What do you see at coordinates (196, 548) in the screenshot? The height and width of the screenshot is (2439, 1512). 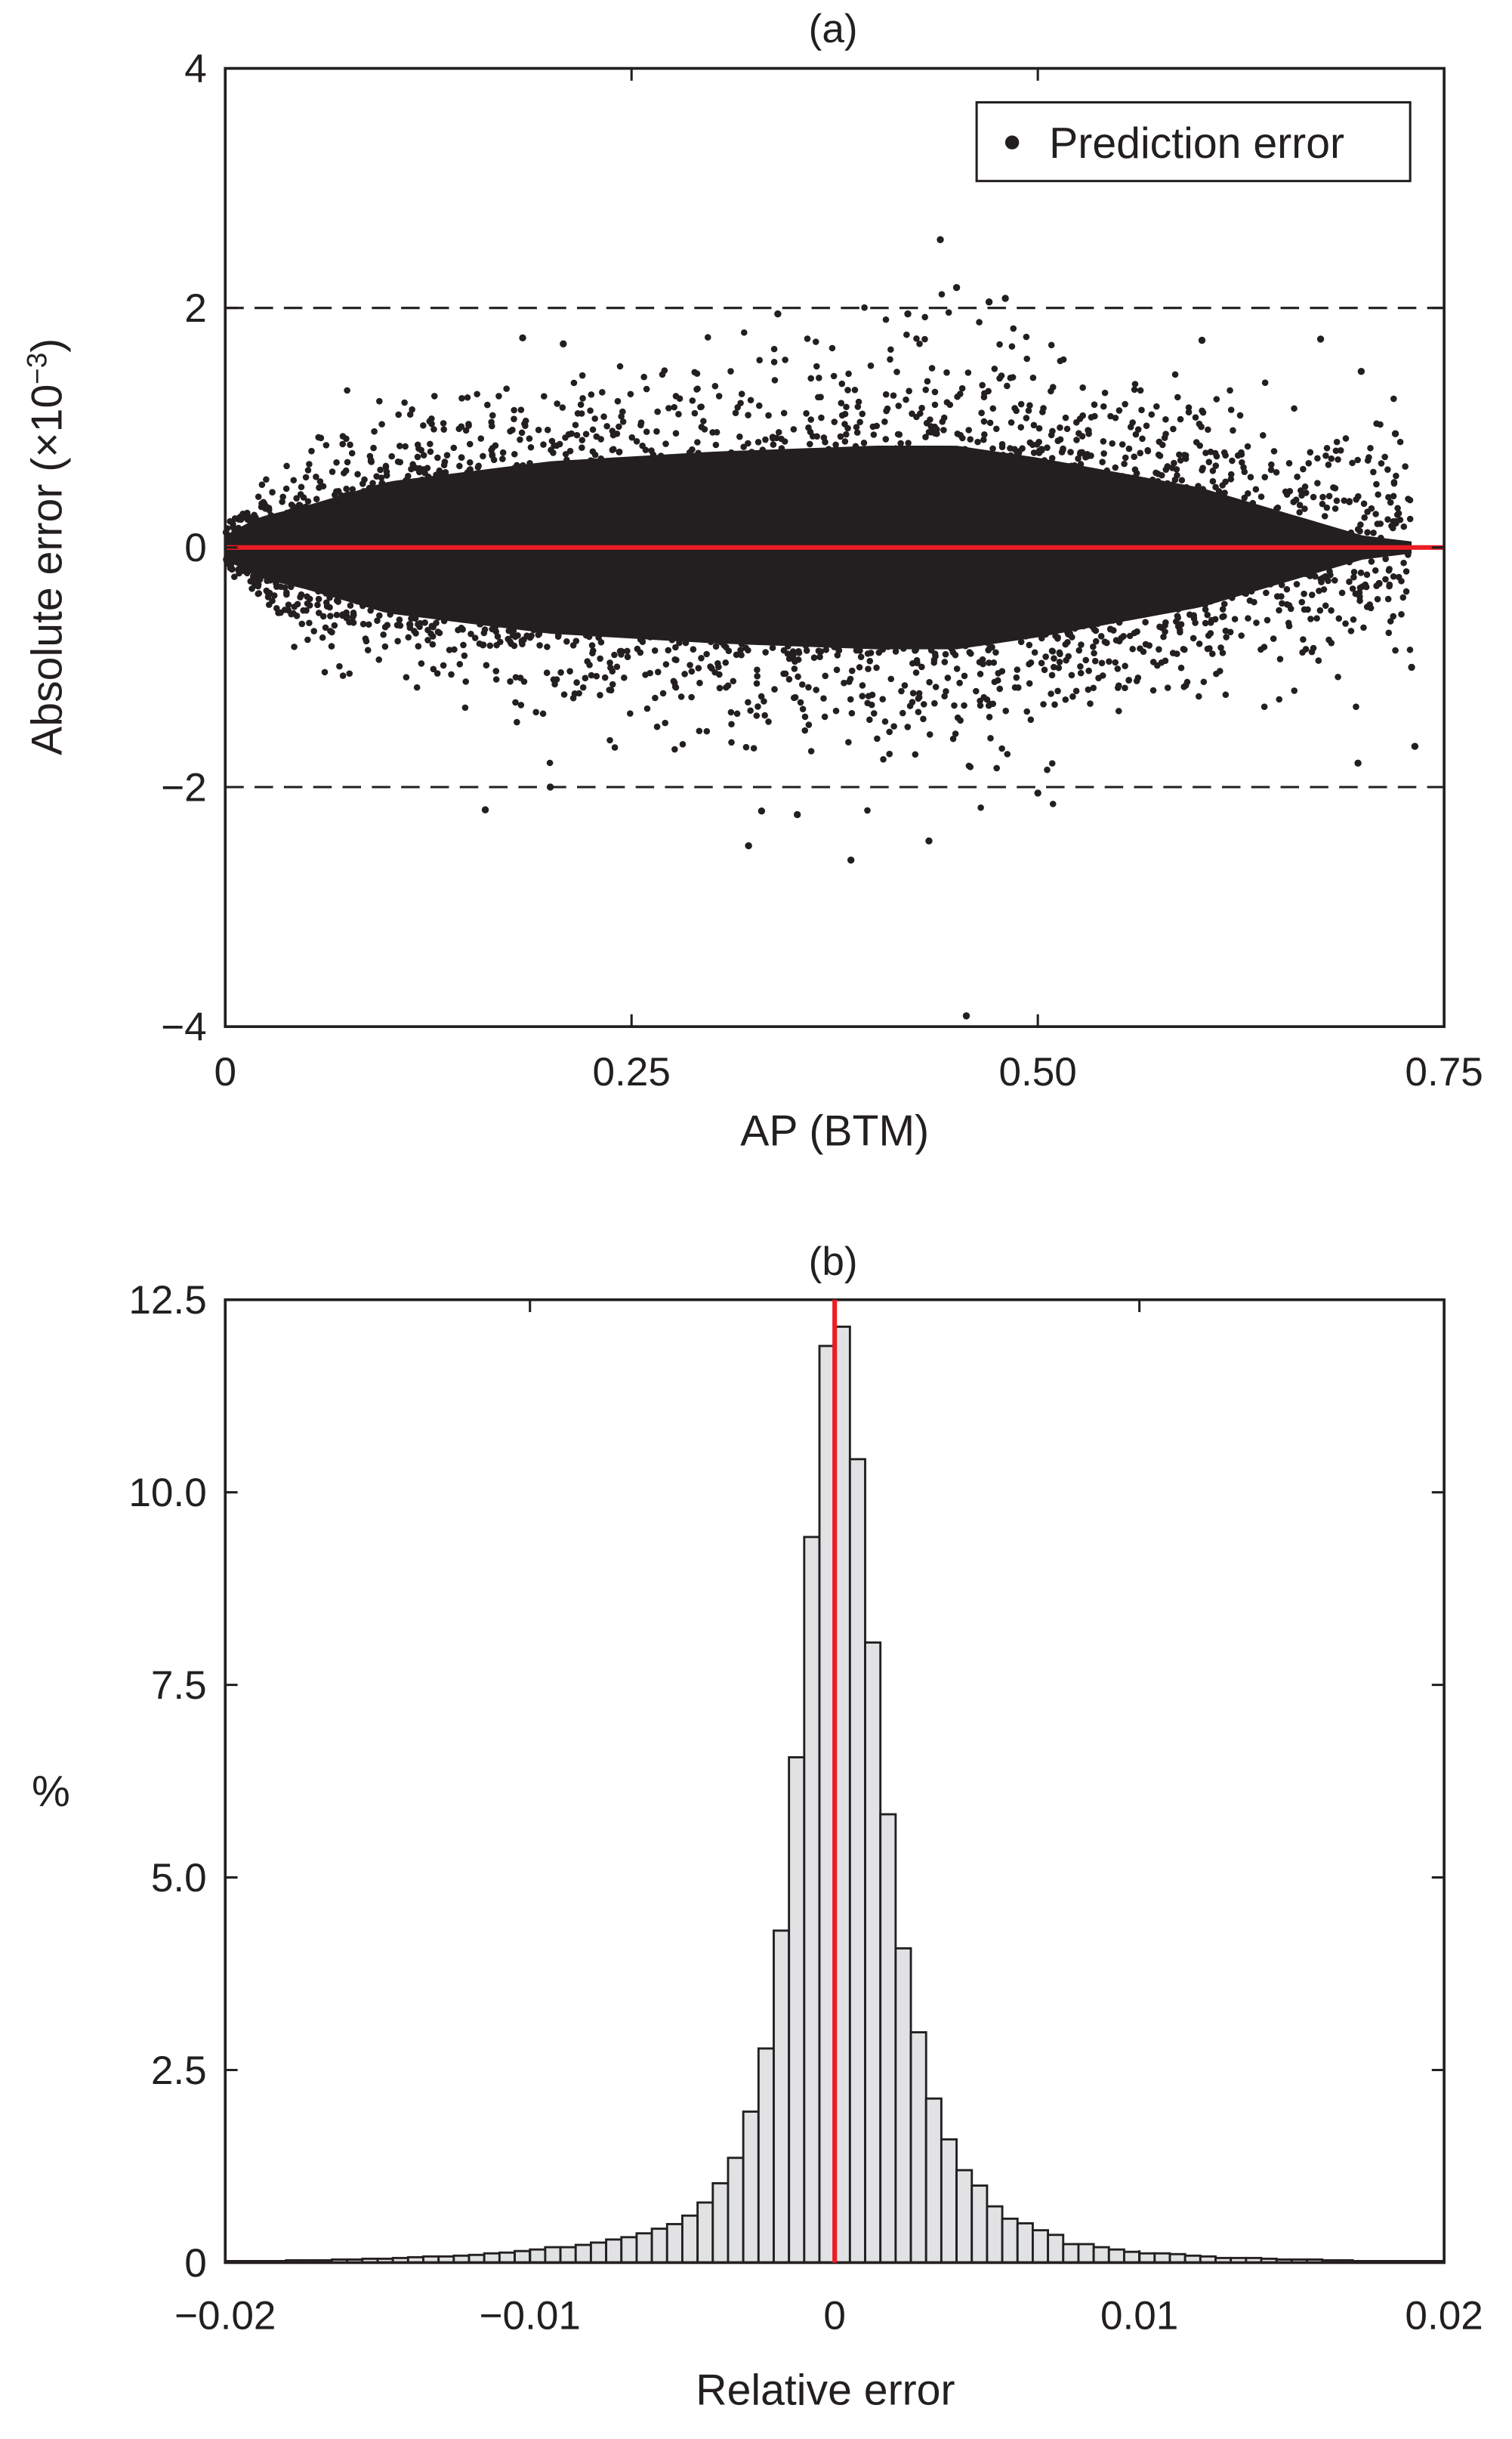 I see `y-tick-label: 0` at bounding box center [196, 548].